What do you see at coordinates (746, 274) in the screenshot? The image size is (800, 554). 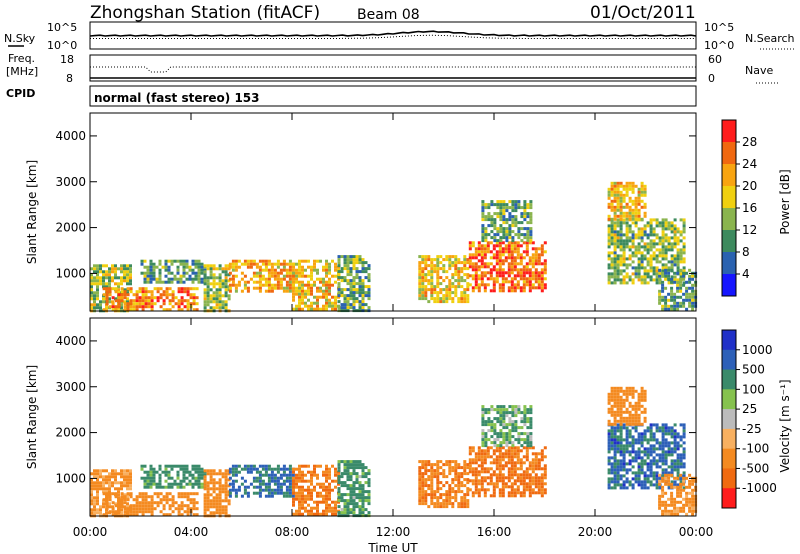 I see `power-colorbar-tick-label: 4` at bounding box center [746, 274].